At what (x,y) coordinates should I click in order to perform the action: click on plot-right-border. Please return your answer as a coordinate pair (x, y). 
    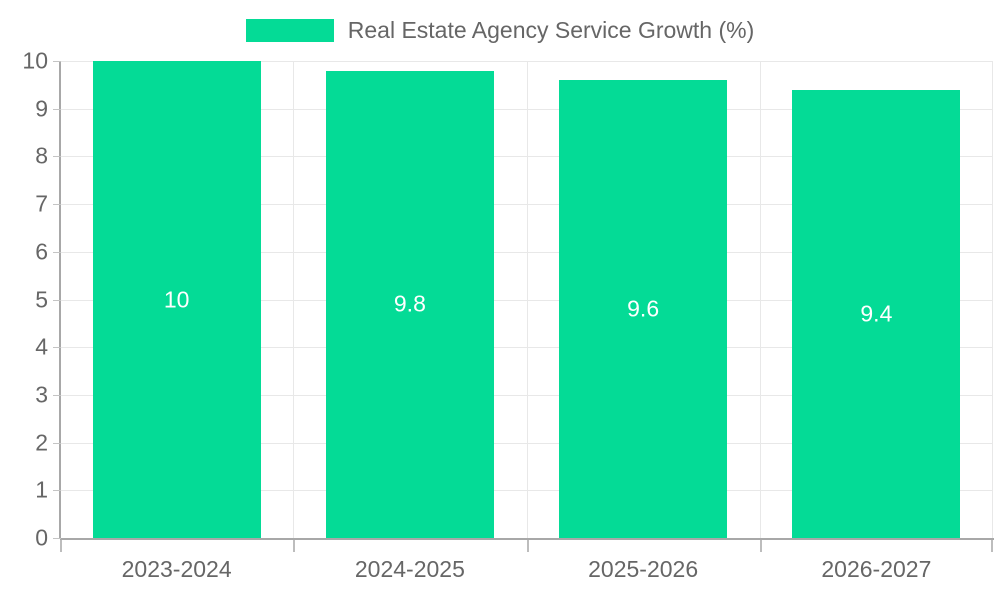
    Looking at the image, I should click on (992, 299).